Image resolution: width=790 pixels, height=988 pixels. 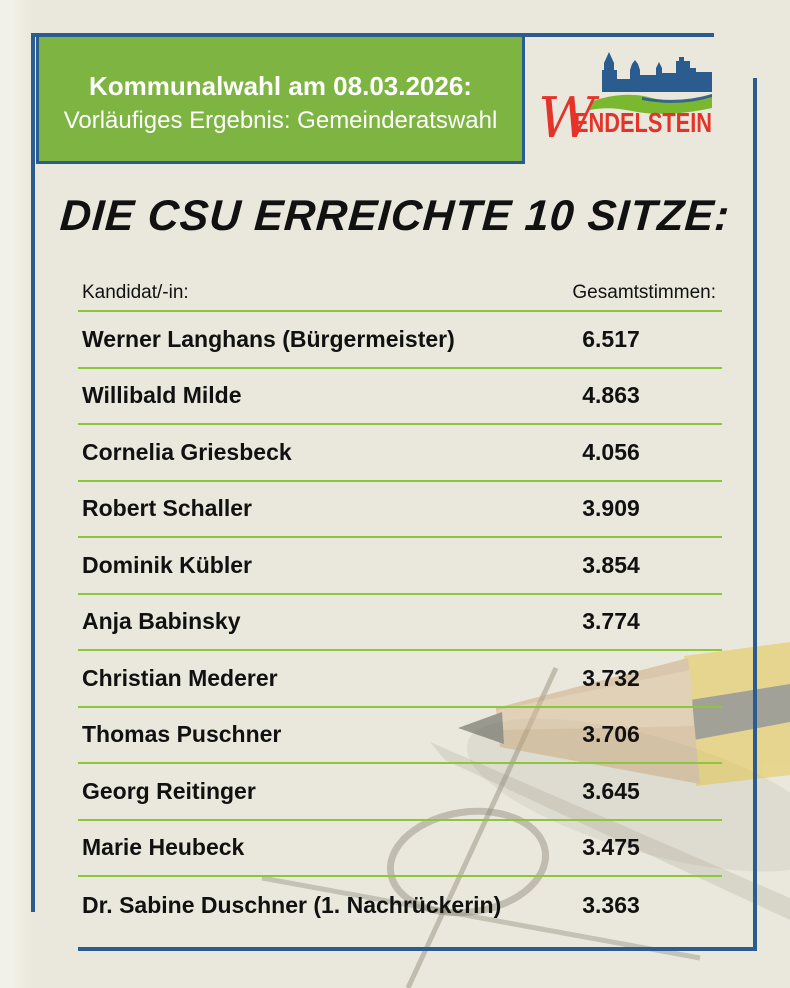 What do you see at coordinates (611, 677) in the screenshot?
I see `vote-count: 3.732` at bounding box center [611, 677].